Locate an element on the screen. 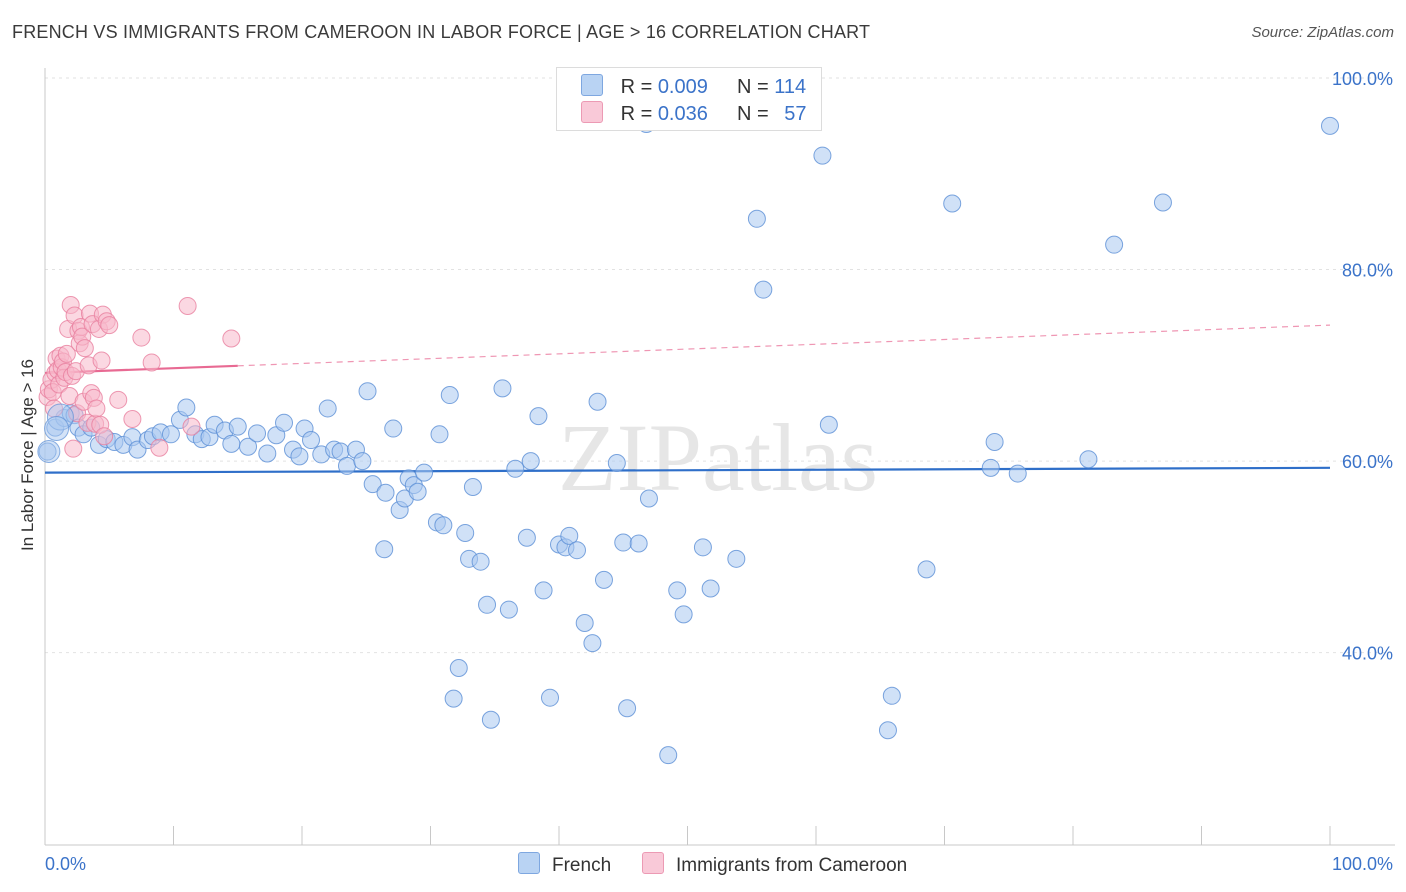  y-tick-label: 100.0% is located at coordinates (1362, 79).